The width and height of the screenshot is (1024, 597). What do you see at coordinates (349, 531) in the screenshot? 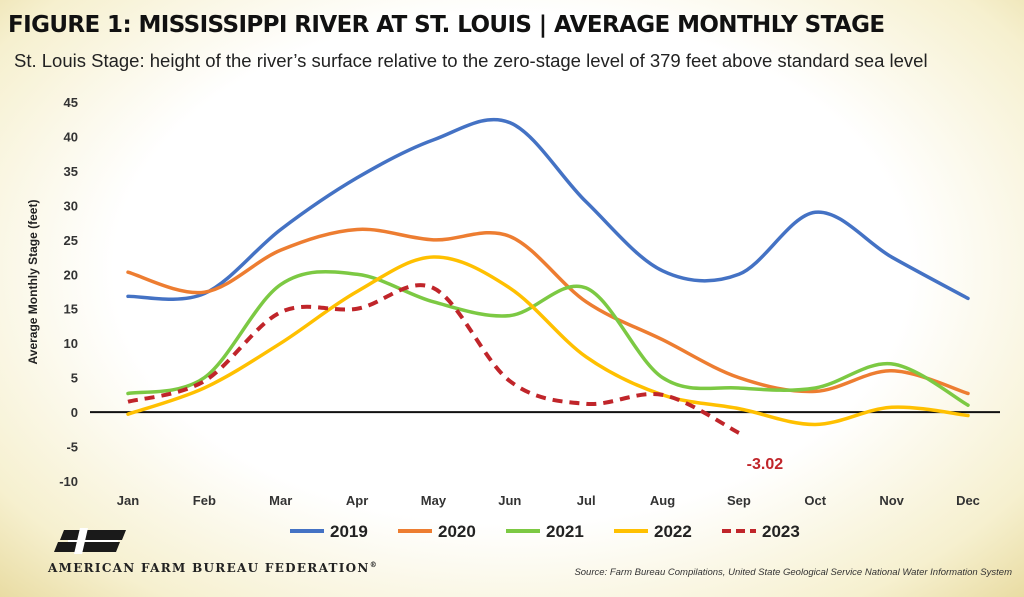
I see `legend-label-2019: 2019` at bounding box center [349, 531].